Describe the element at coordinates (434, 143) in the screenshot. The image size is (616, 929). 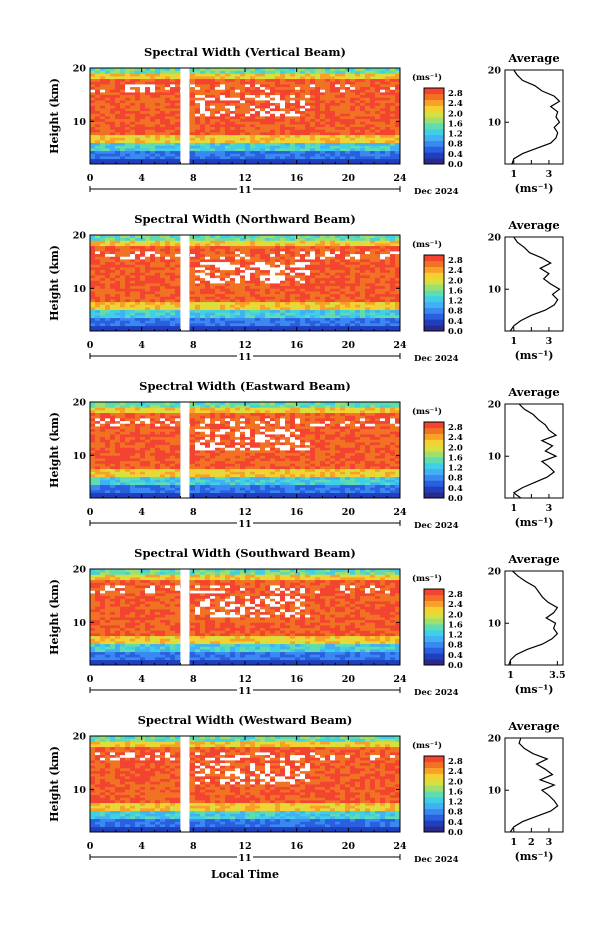
I see `colorbar-segment` at that location.